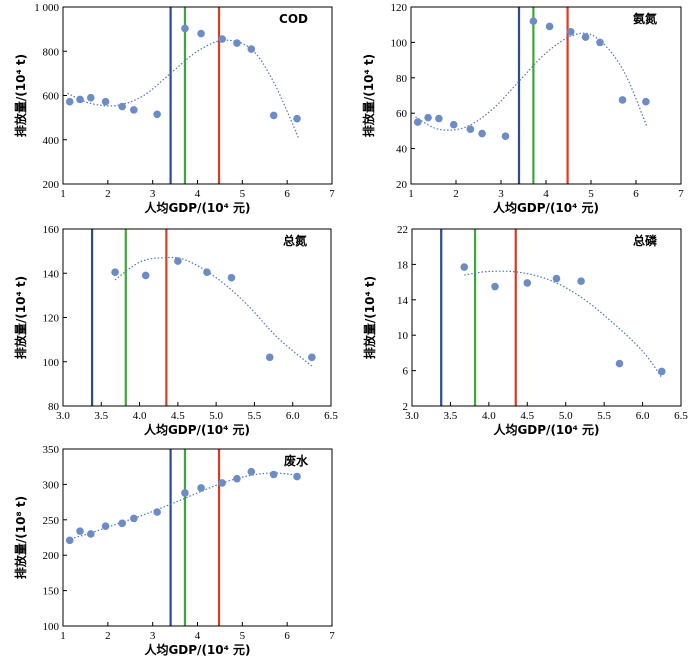  I want to click on y-tick-label: 22, so click(402, 230).